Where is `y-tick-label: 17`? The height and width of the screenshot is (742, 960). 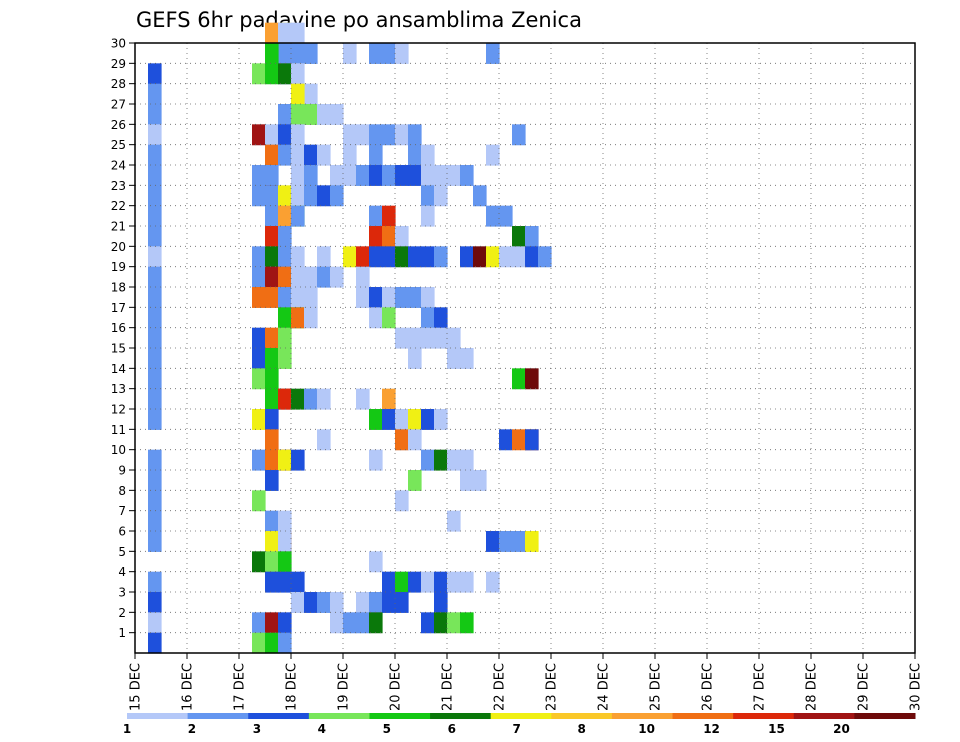
y-tick-label: 17 is located at coordinates (118, 308).